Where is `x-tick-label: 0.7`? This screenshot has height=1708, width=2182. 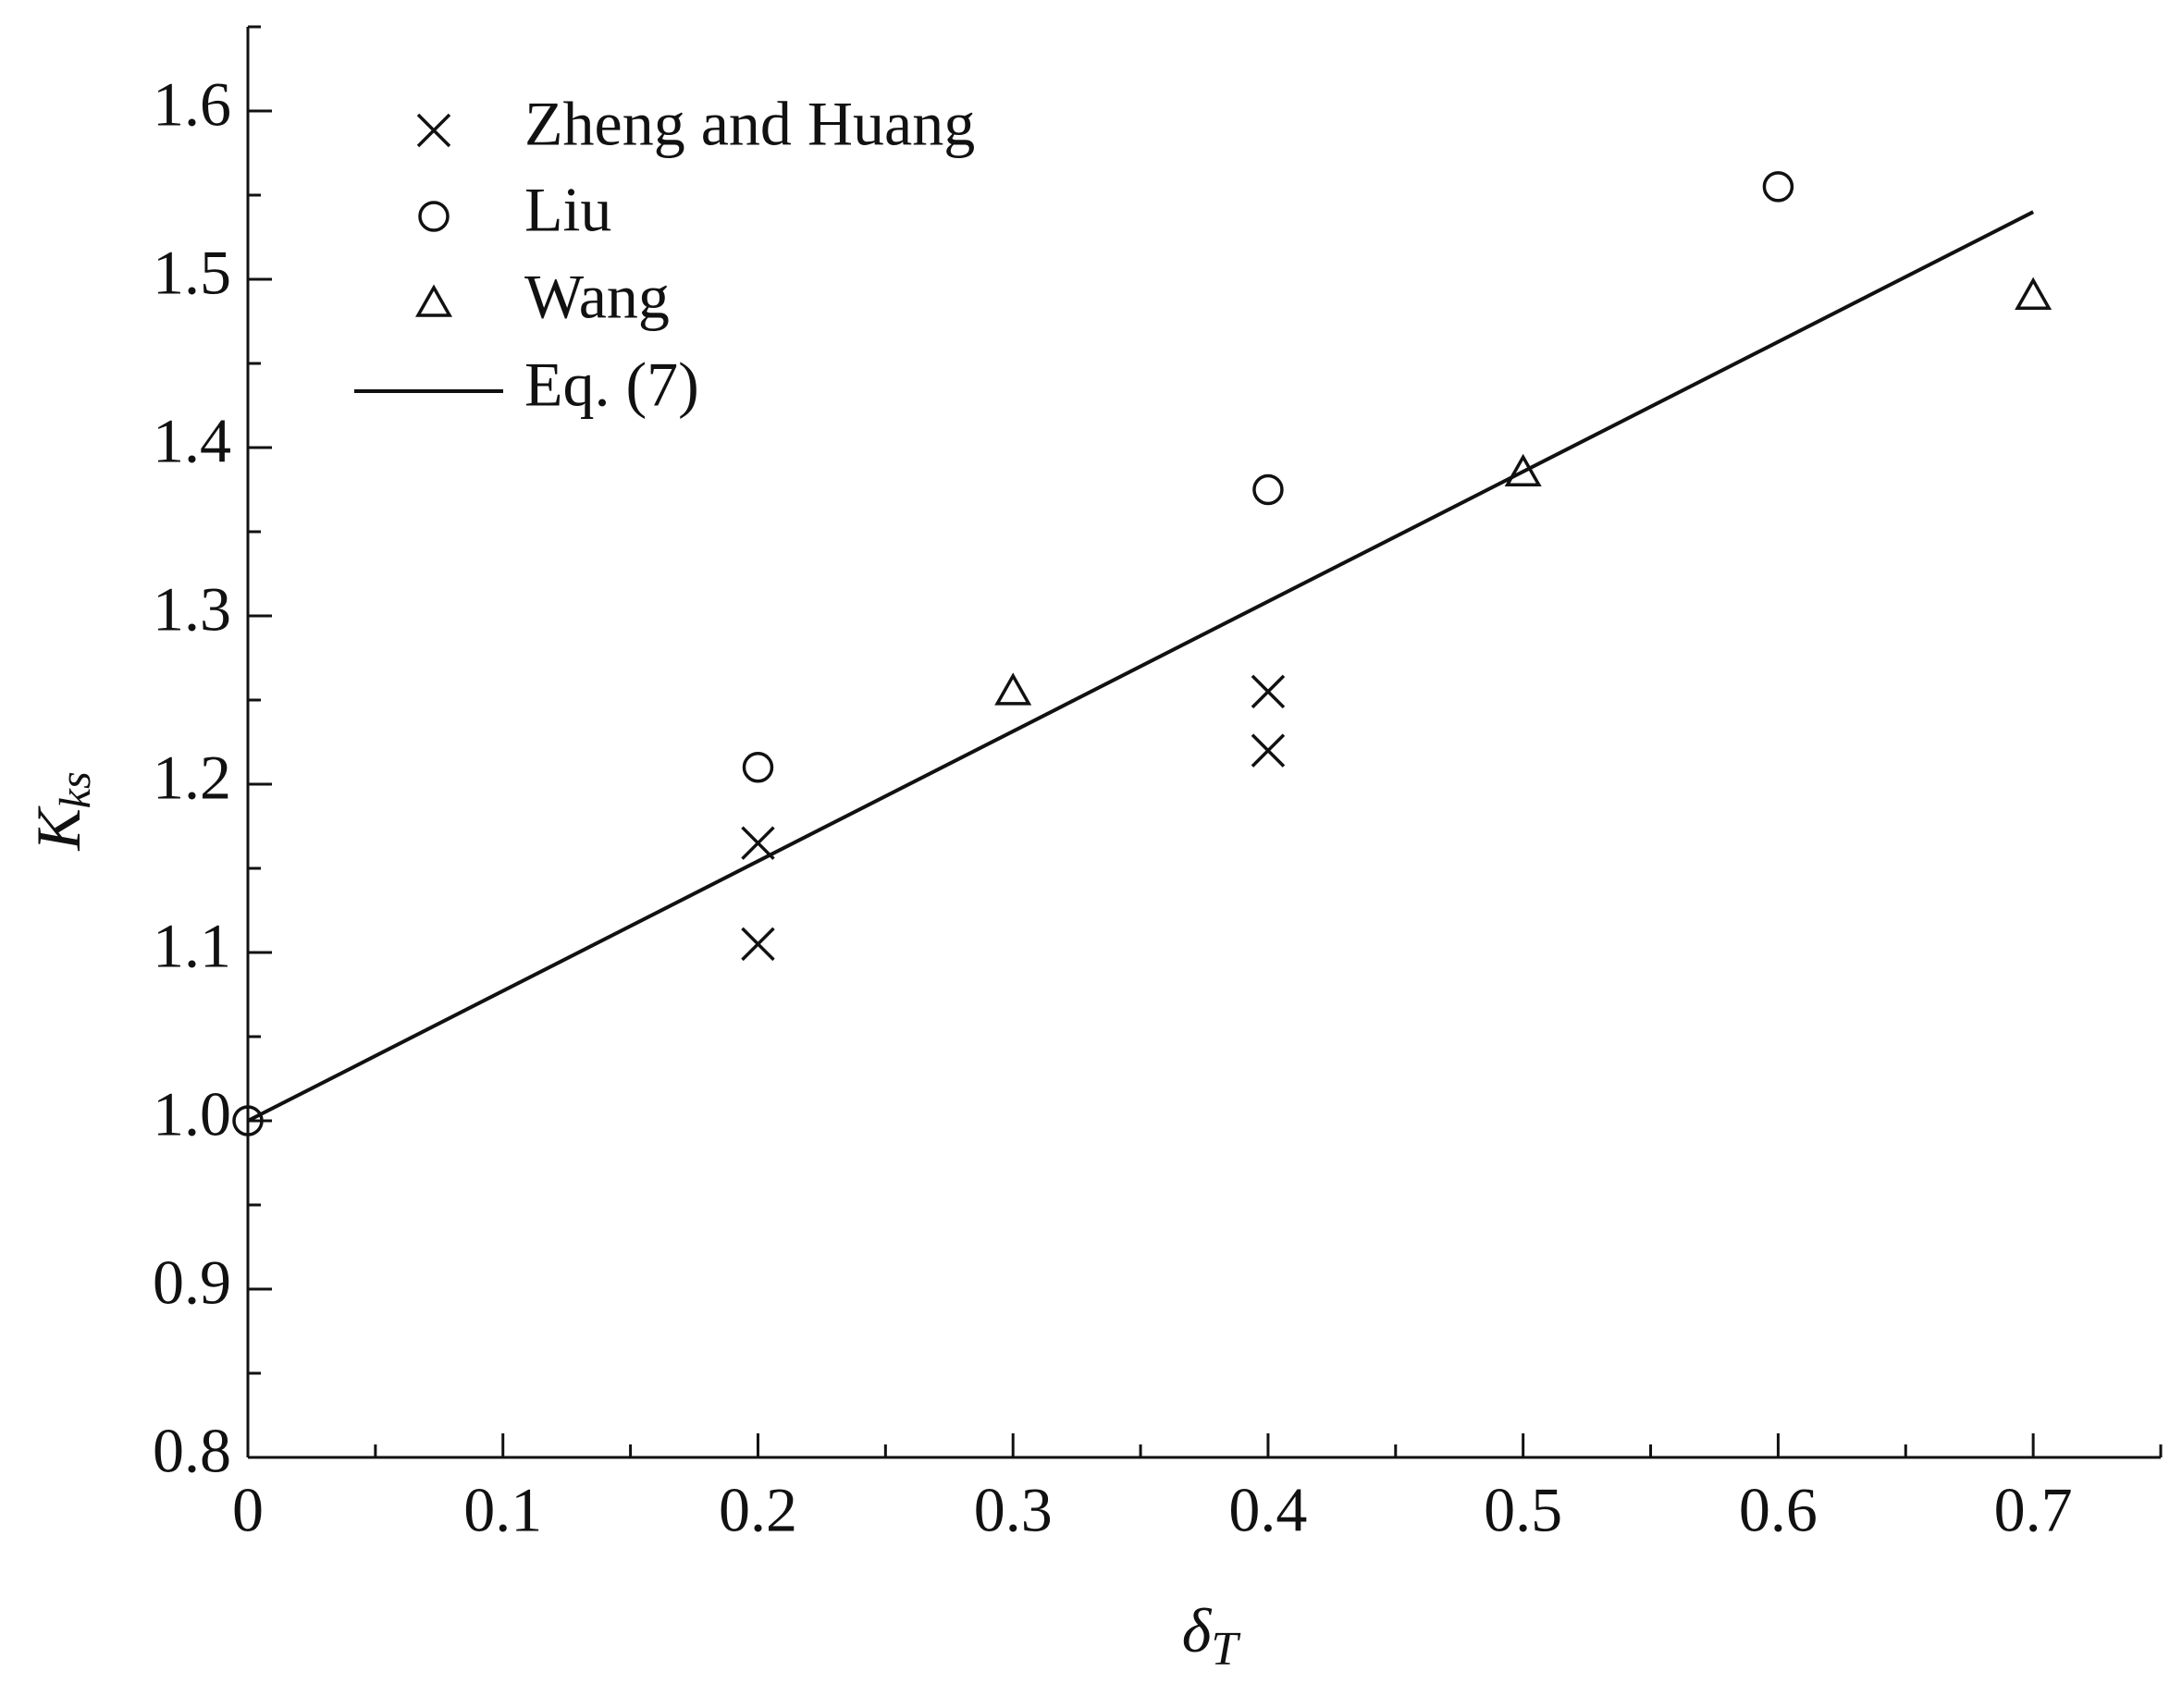 x-tick-label: 0.7 is located at coordinates (2033, 1510).